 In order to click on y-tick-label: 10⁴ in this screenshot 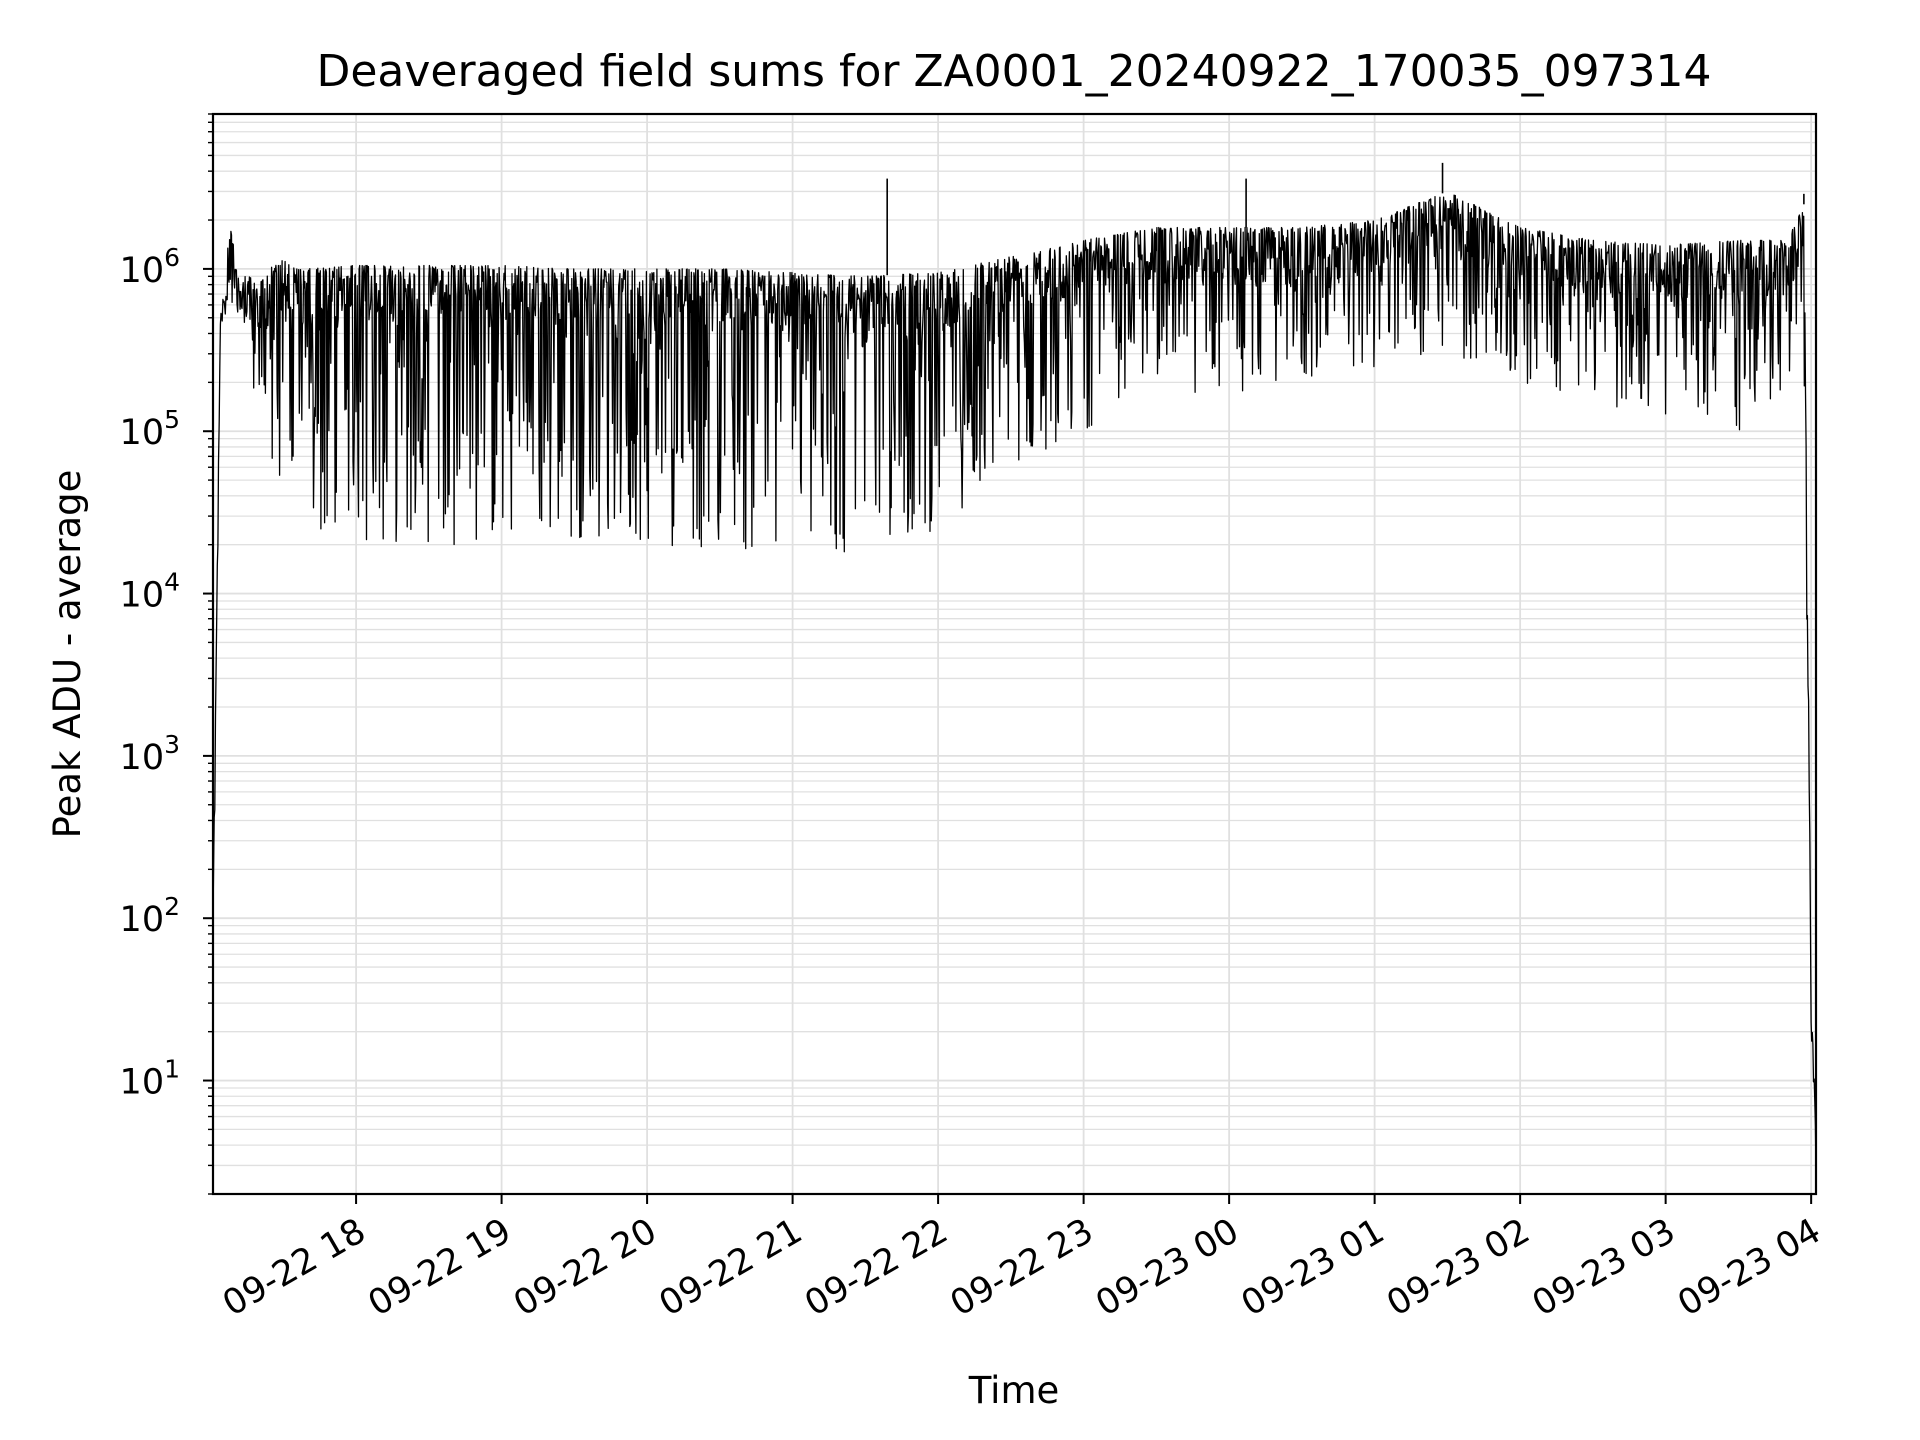, I will do `click(150, 592)`.